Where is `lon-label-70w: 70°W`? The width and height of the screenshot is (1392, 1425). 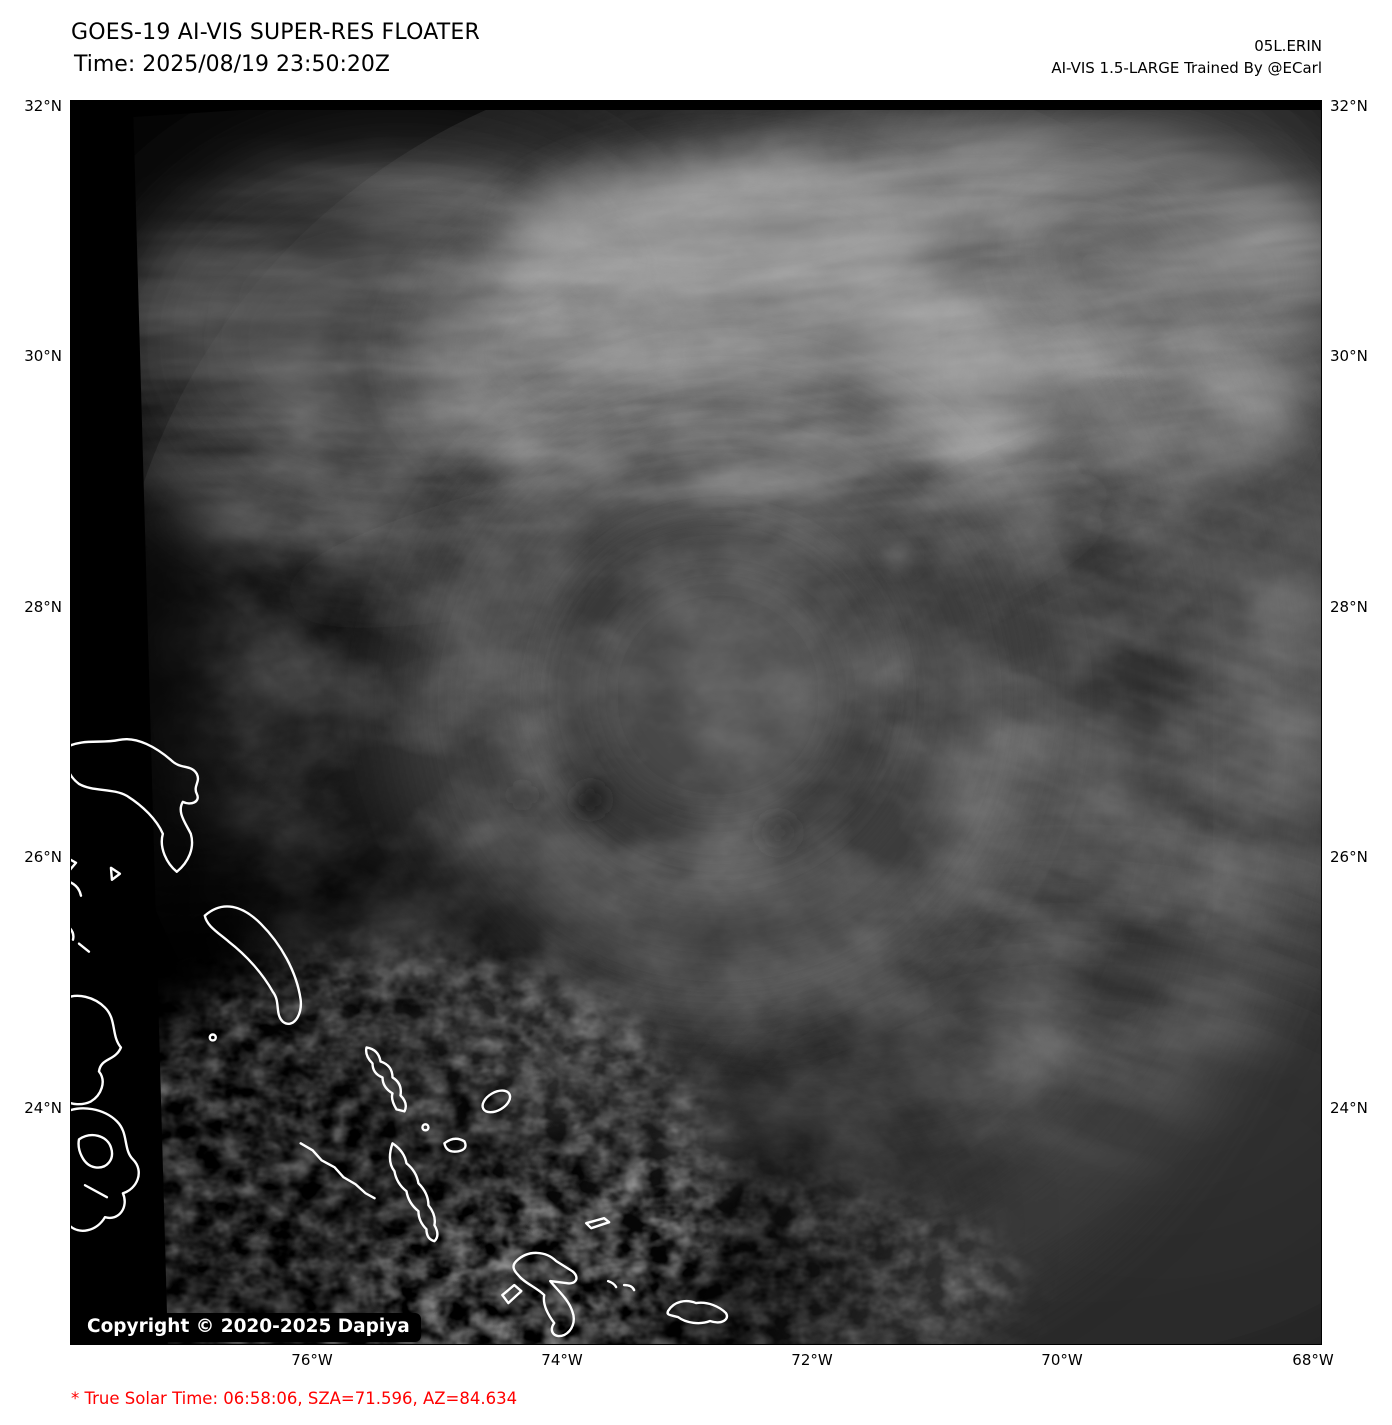 lon-label-70w: 70°W is located at coordinates (1062, 1360).